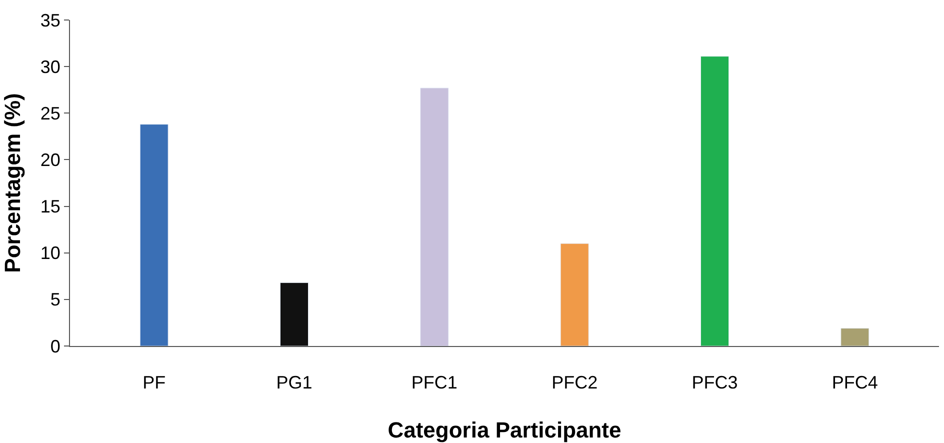 The width and height of the screenshot is (944, 443). Describe the element at coordinates (50, 66) in the screenshot. I see `y-tick-label: 30` at that location.